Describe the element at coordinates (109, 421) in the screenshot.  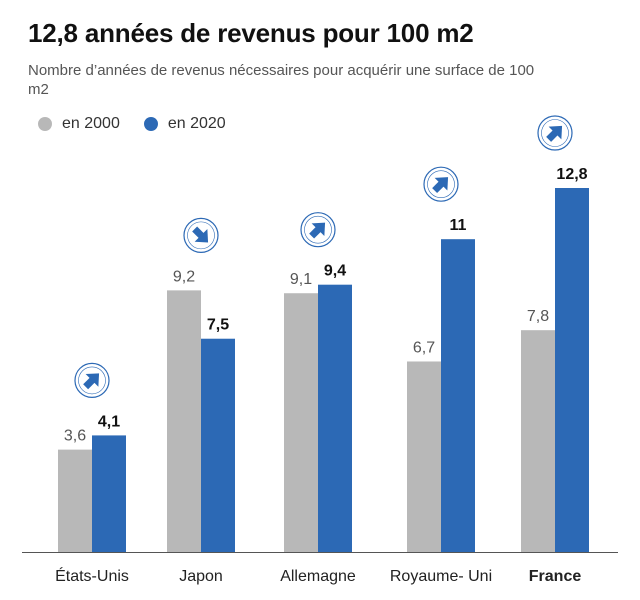
I see `data-label--tats-unis-2020: 4,1` at that location.